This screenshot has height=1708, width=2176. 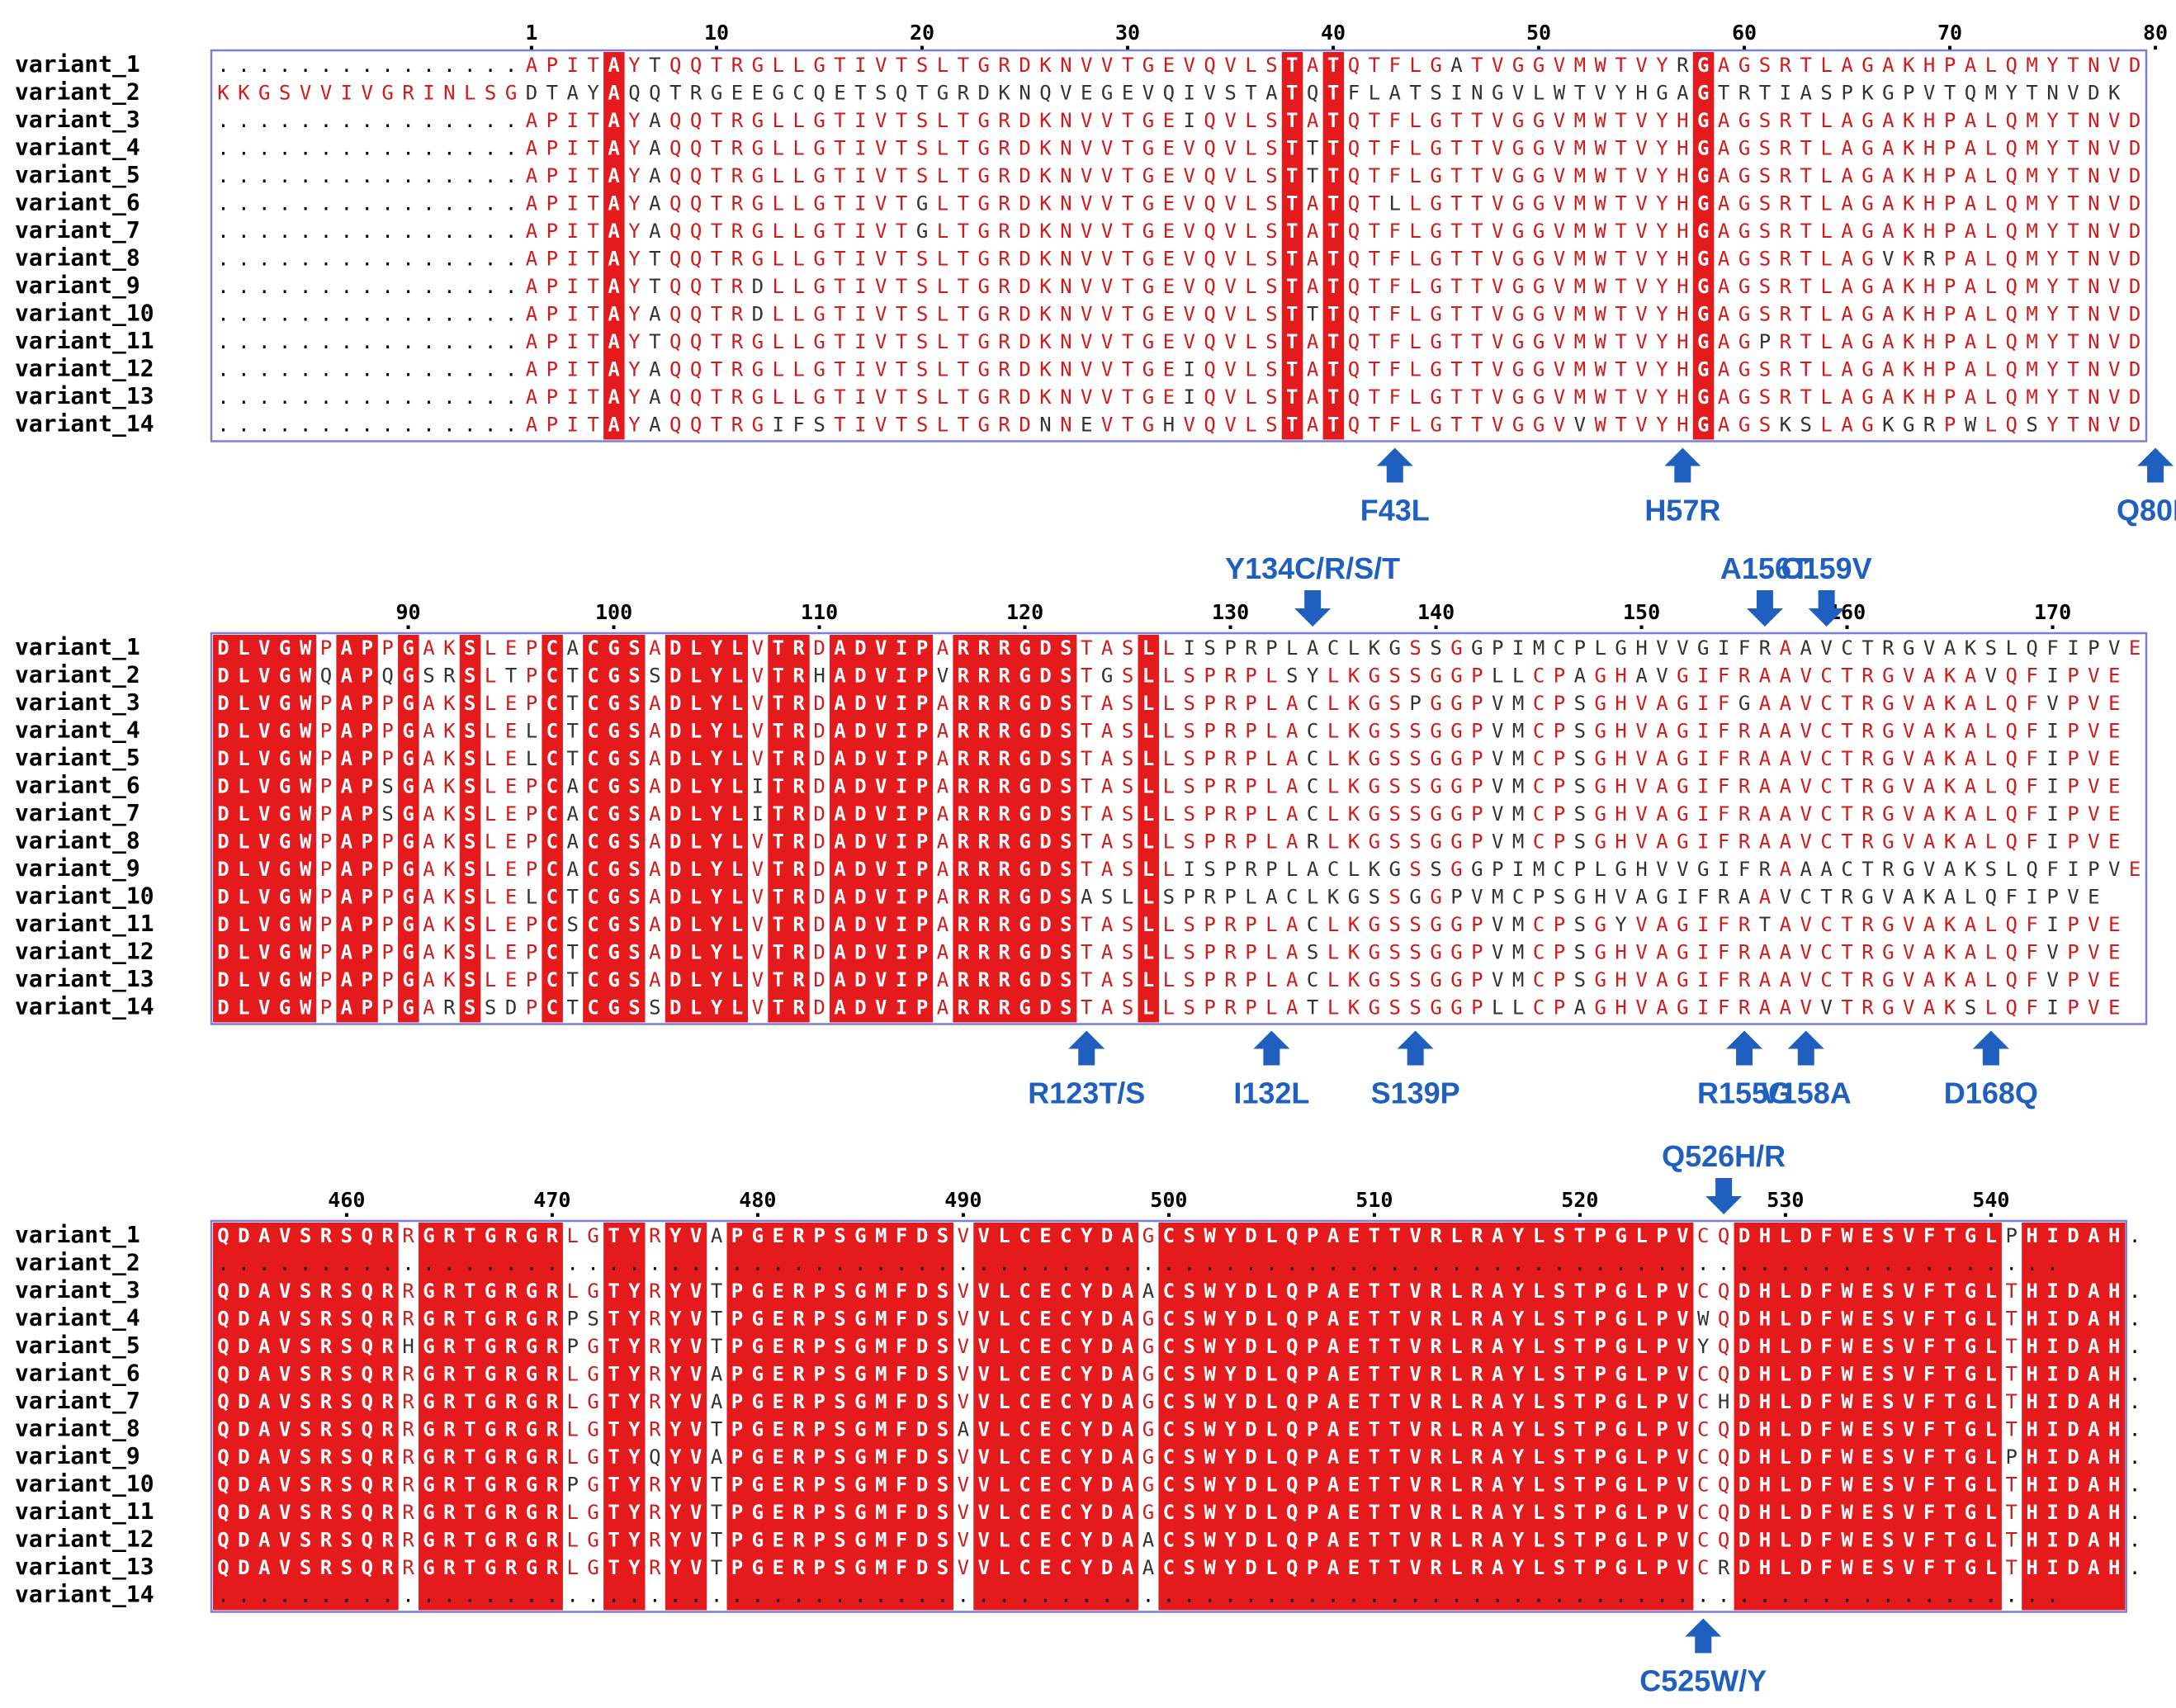 I want to click on ruler-number: 110, so click(x=819, y=612).